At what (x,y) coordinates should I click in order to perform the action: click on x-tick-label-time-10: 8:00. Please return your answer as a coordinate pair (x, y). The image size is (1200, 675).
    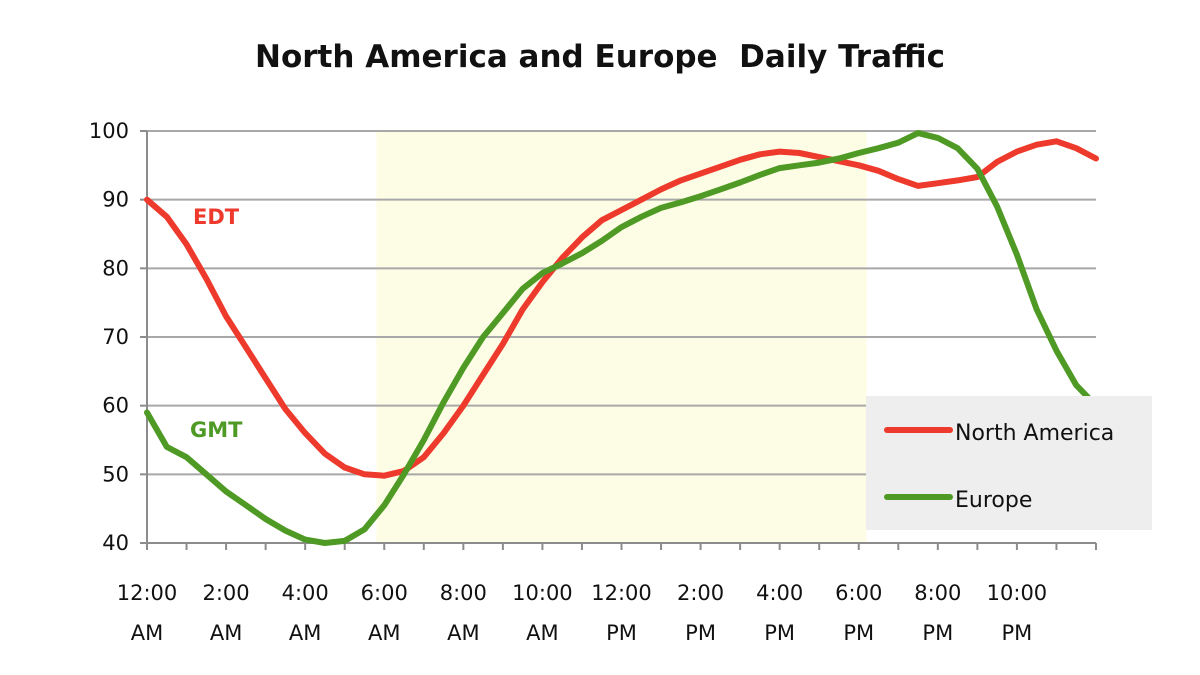
    Looking at the image, I should click on (937, 593).